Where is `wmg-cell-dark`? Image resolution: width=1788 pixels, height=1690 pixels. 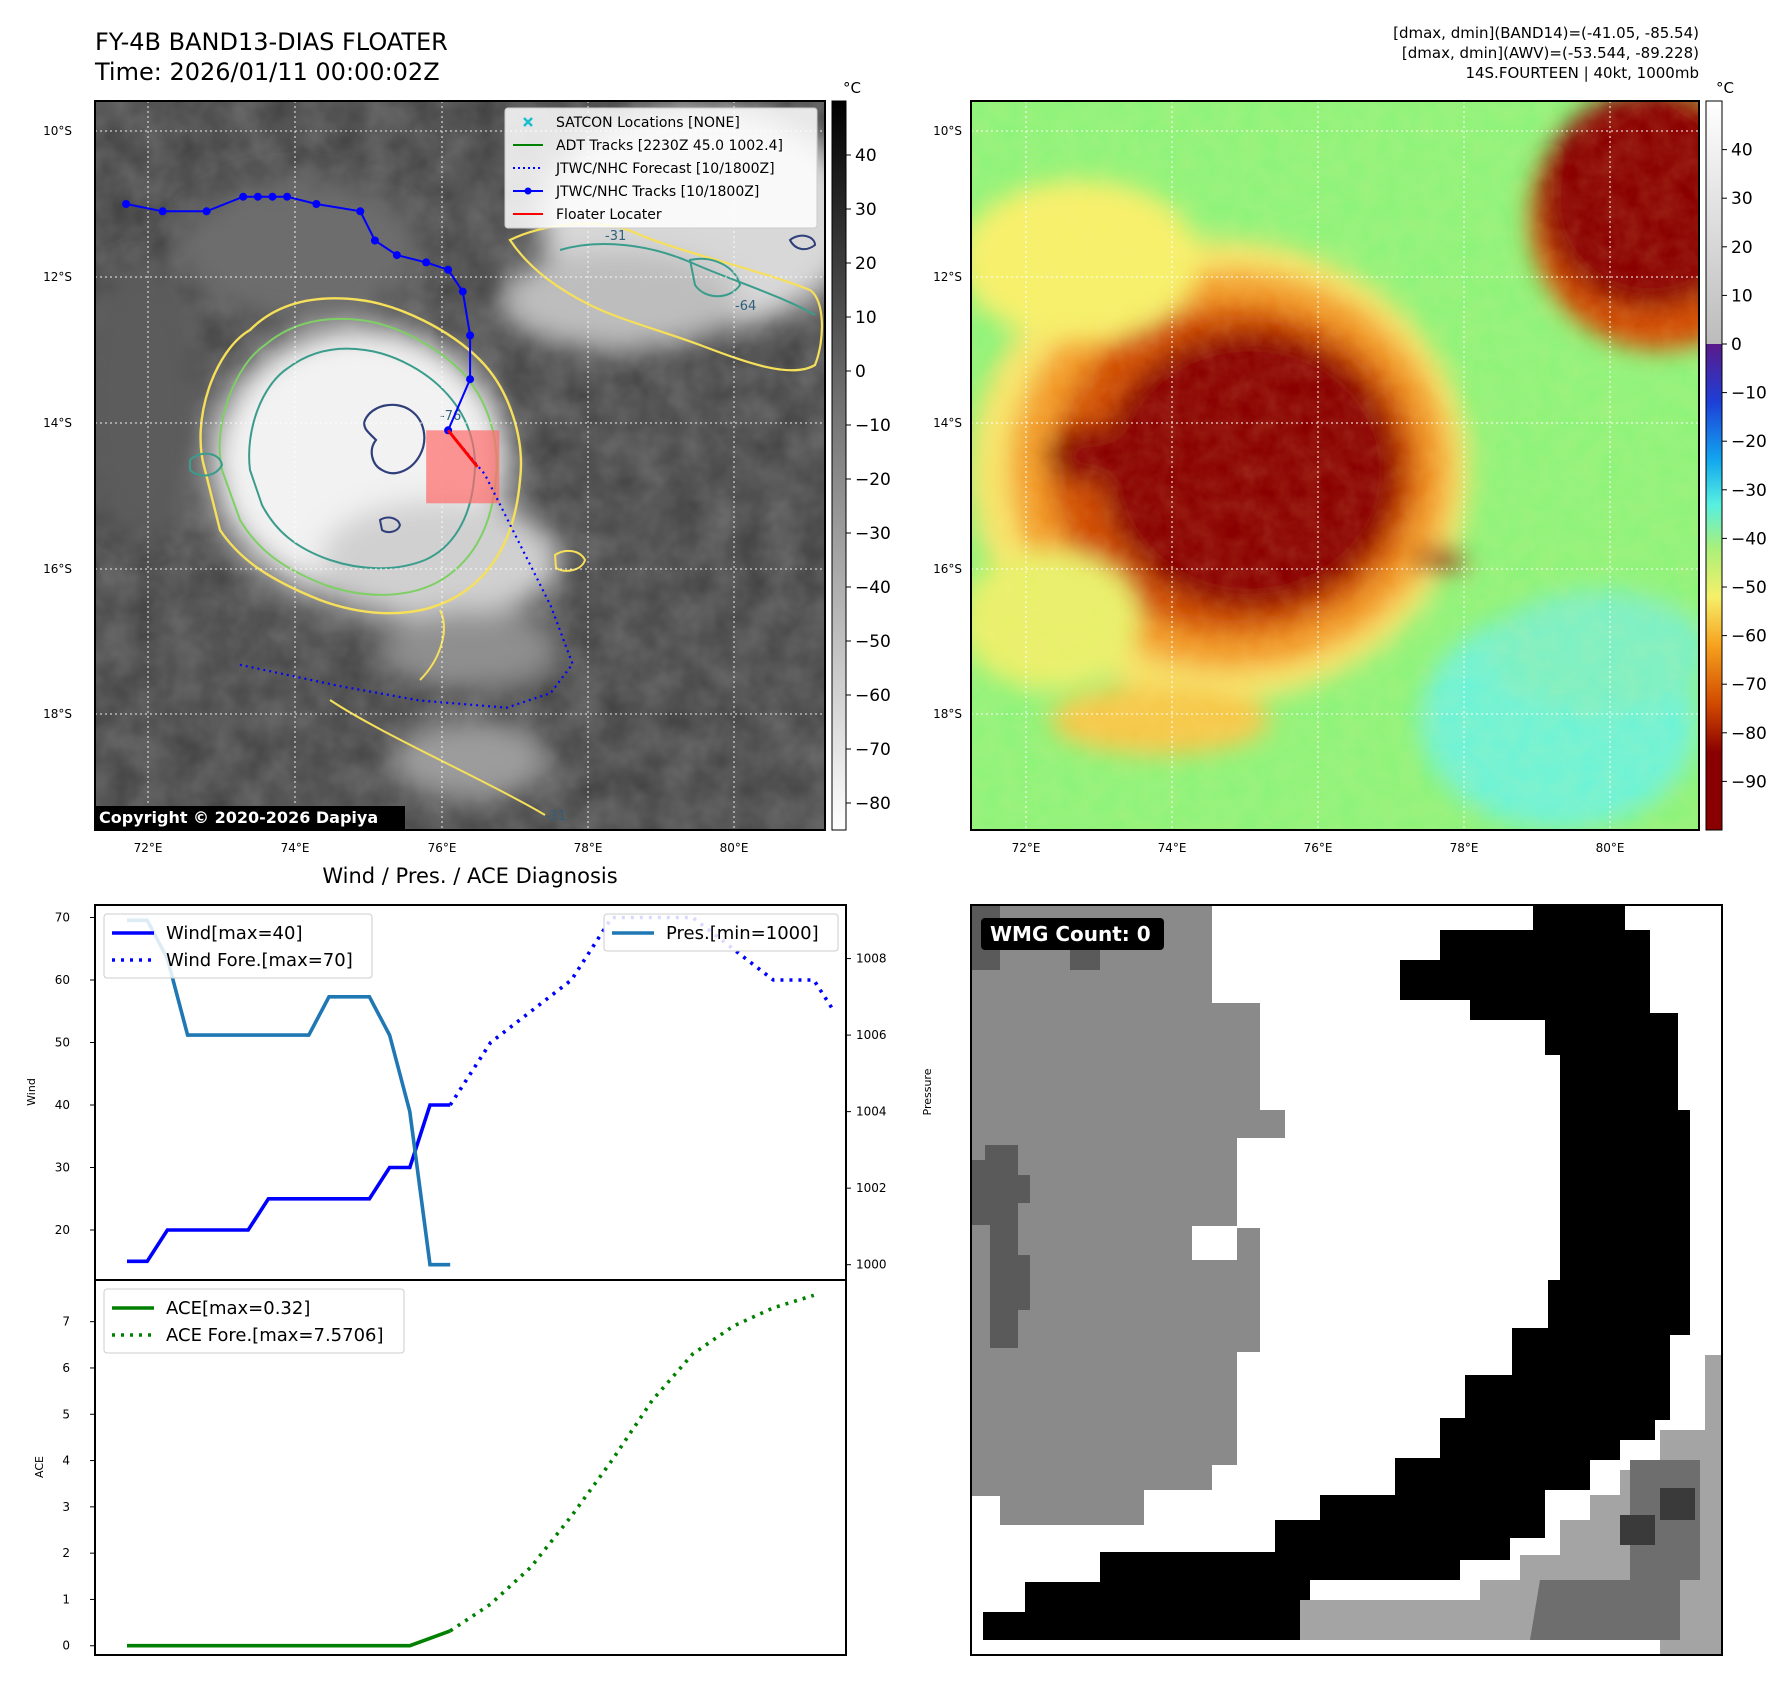 wmg-cell-dark is located at coordinates (1000, 1246).